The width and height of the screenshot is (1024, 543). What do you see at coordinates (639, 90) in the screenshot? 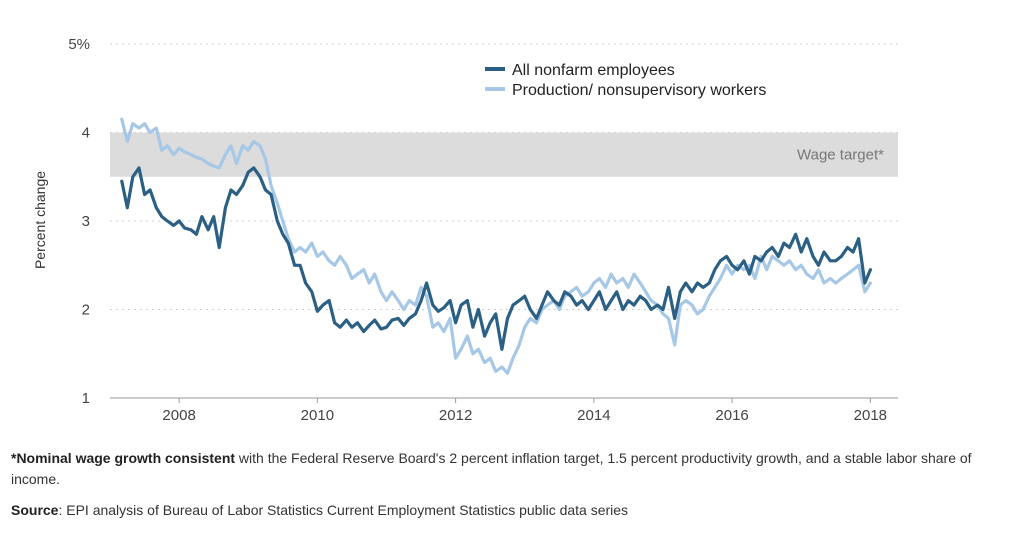
I see `legend-label-production: Production/ nonsupervisory workers` at bounding box center [639, 90].